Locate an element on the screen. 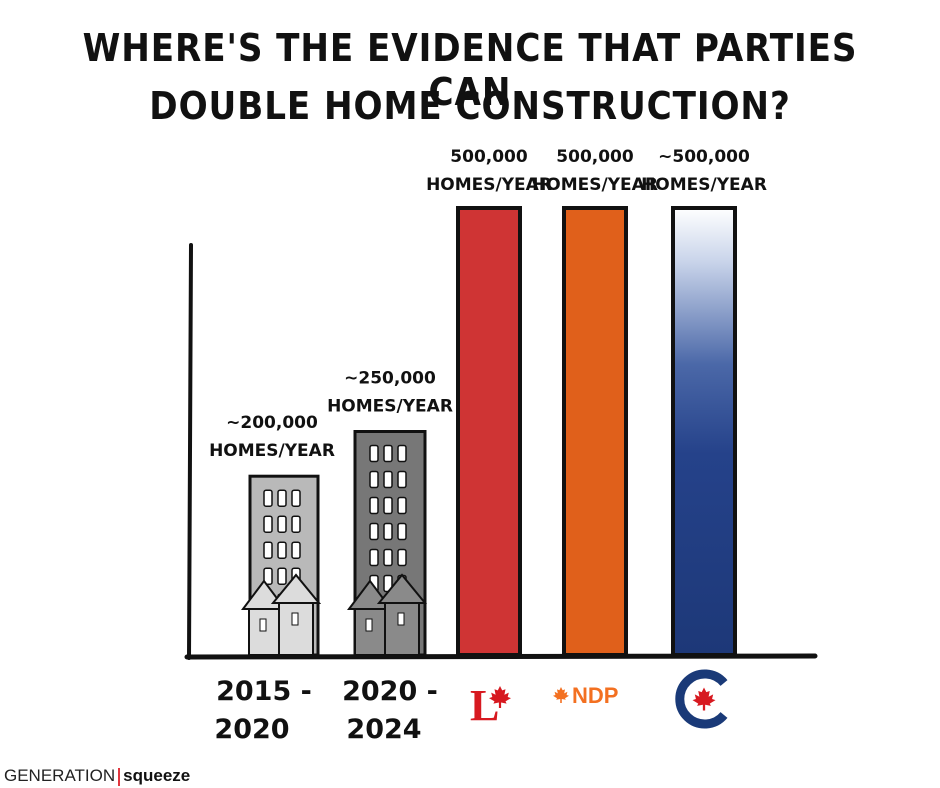 This screenshot has width=940, height=788. bar-conservative is located at coordinates (704, 431).